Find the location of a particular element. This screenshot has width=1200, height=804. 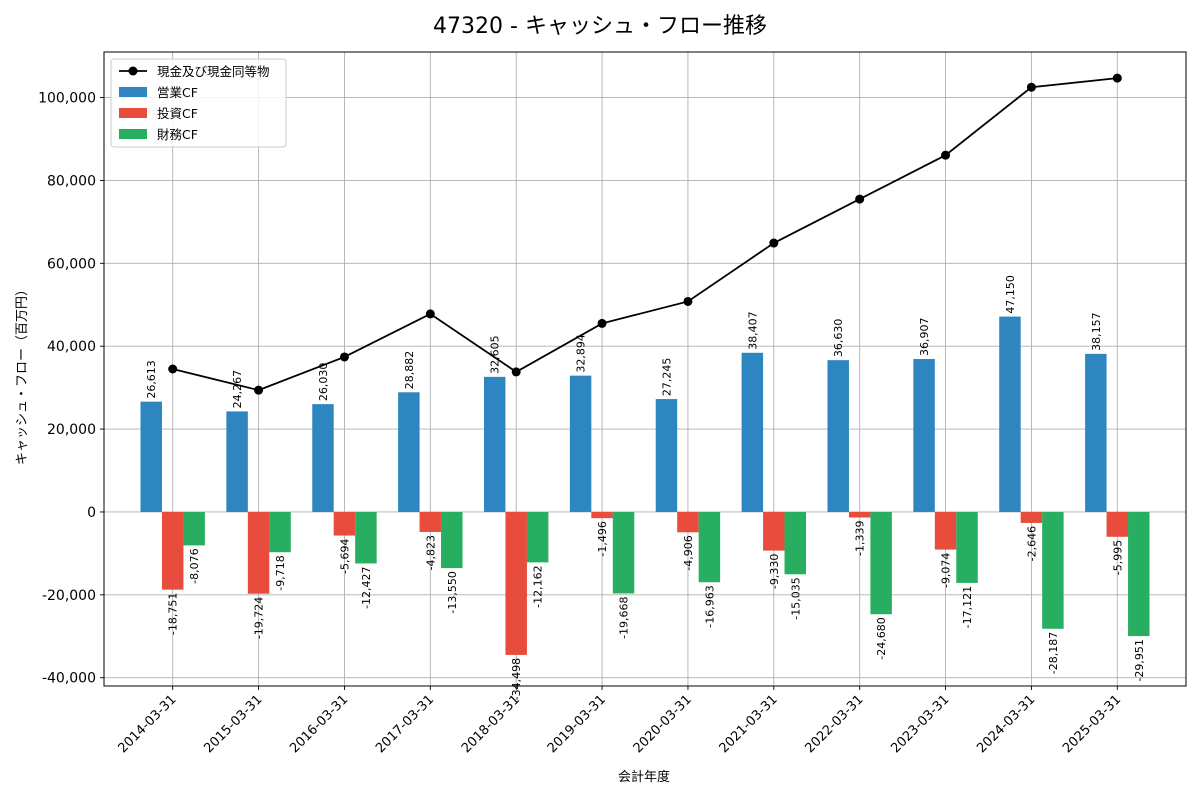

data-label: -9,074 is located at coordinates (946, 570).